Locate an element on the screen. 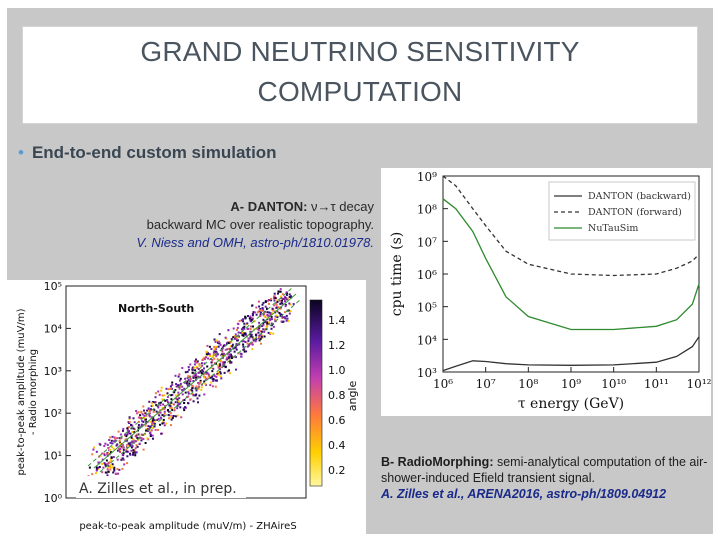  rm-y-tick-label: 10² is located at coordinates (53, 413).